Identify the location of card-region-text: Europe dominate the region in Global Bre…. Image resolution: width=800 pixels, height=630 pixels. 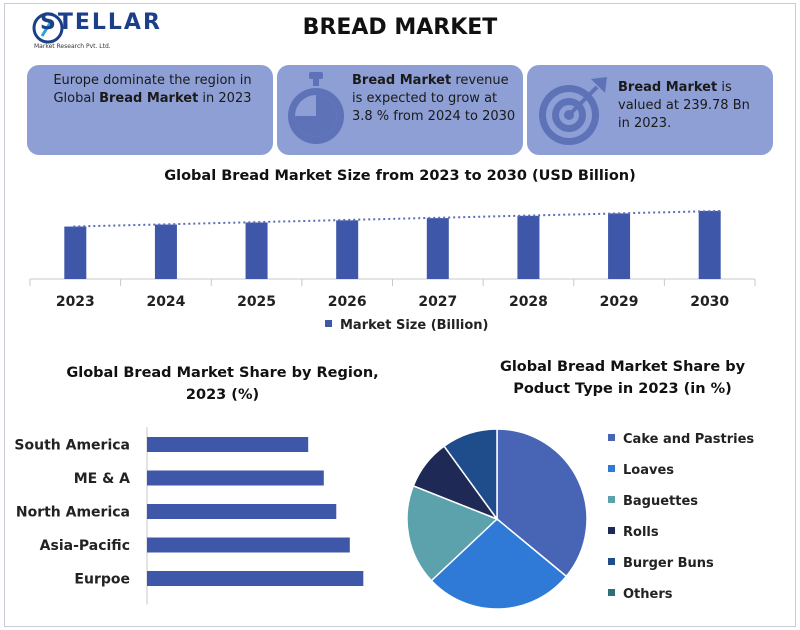
(152, 90).